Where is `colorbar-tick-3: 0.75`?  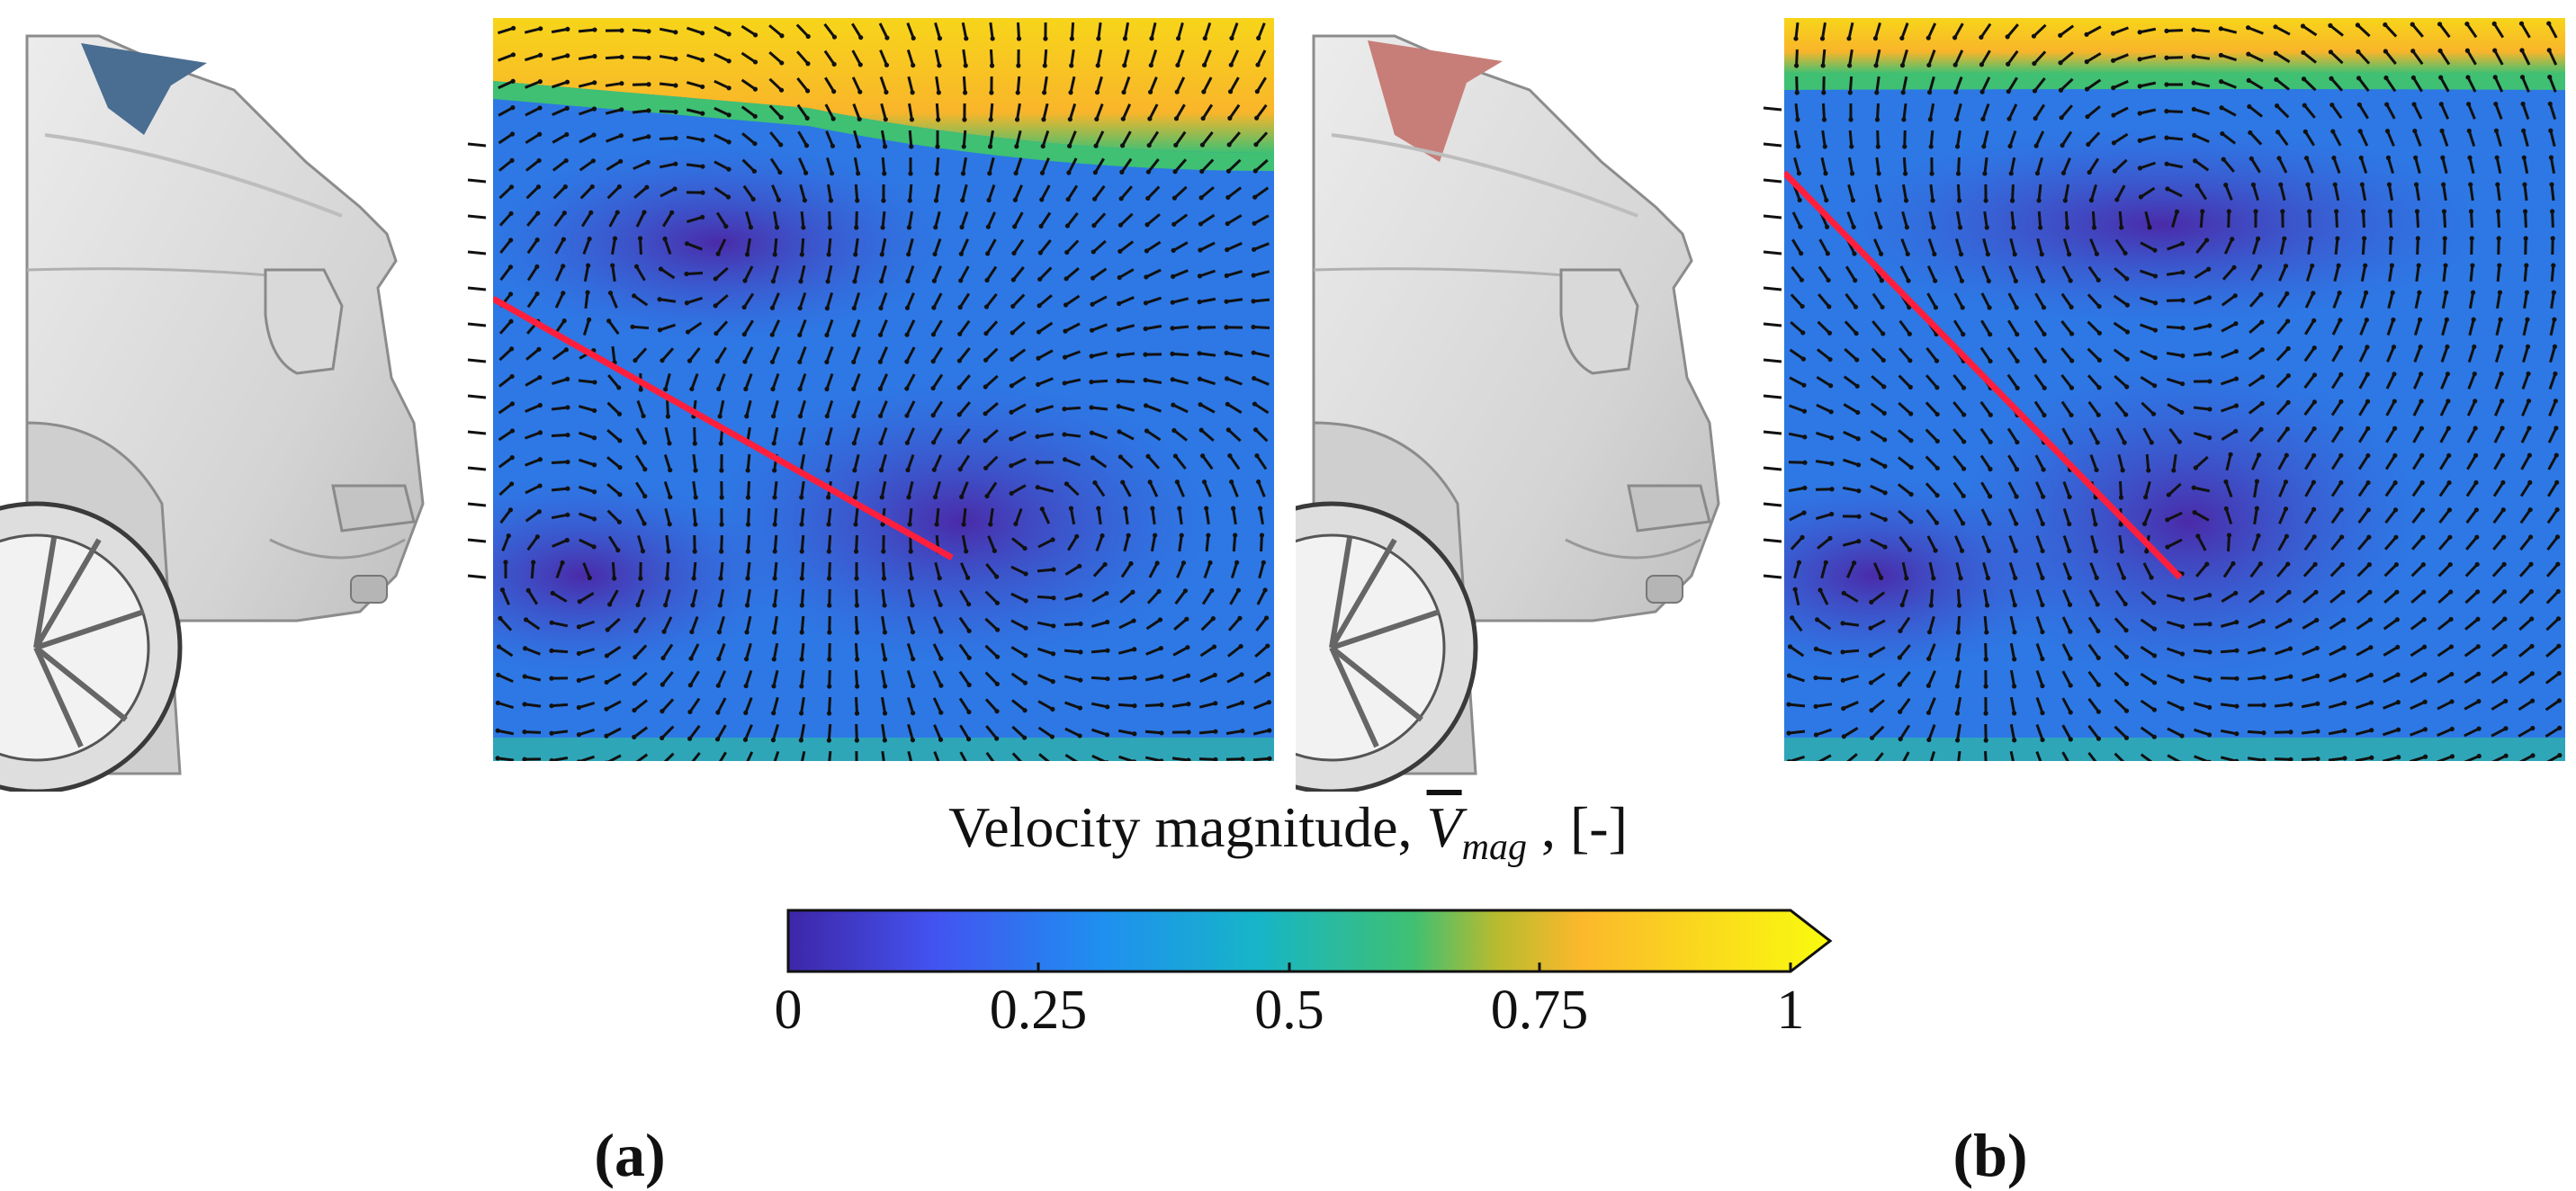
colorbar-tick-3: 0.75 is located at coordinates (1540, 1011).